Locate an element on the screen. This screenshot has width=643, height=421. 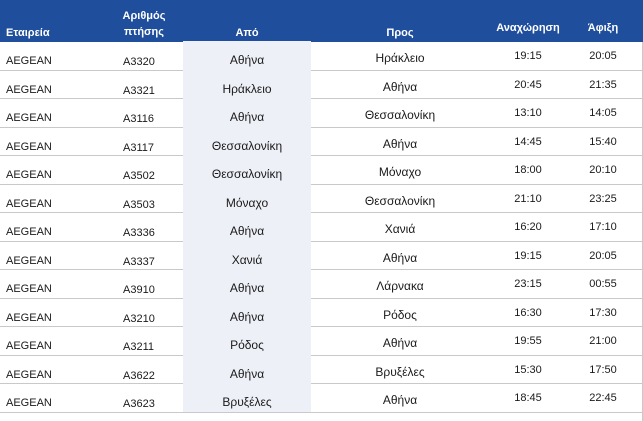
cell-flight-number: A3622 is located at coordinates (139, 375).